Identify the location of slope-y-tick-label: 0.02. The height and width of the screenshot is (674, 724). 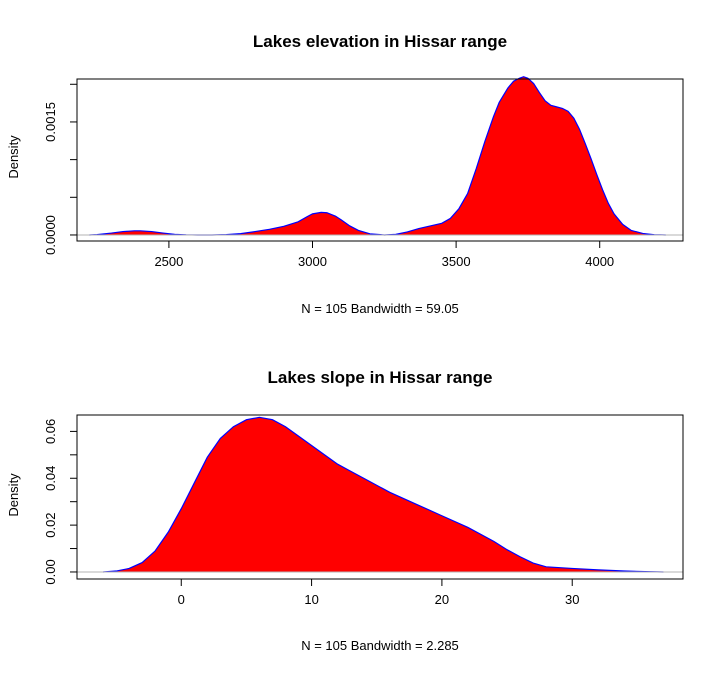
(50, 524).